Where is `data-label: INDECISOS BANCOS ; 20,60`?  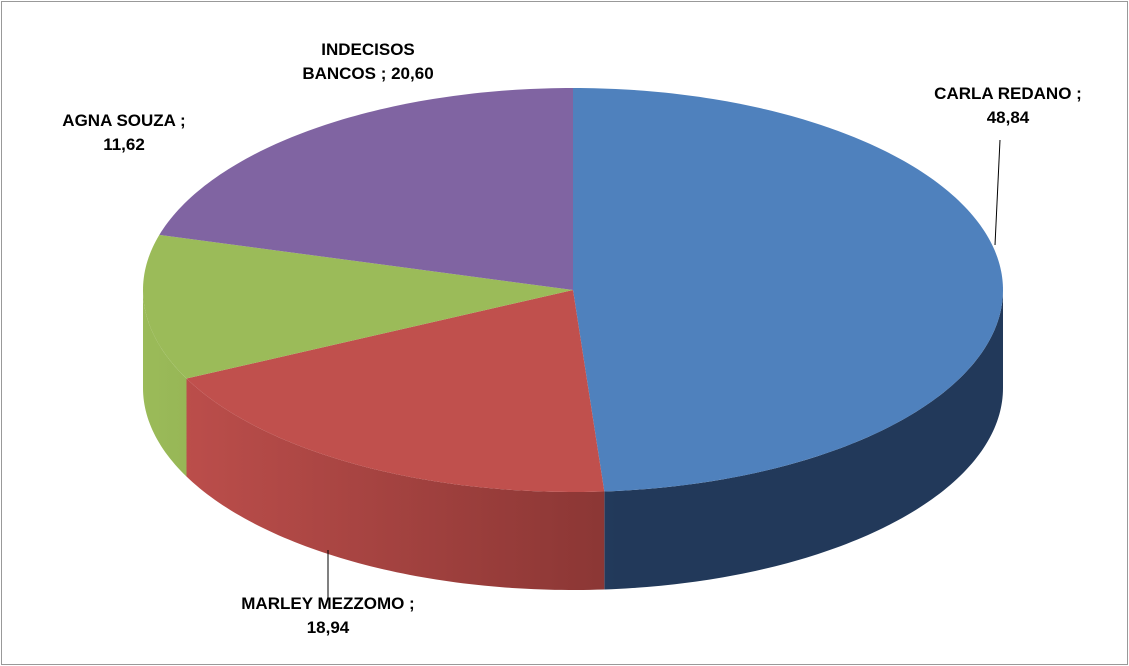 data-label: INDECISOS BANCOS ; 20,60 is located at coordinates (368, 61).